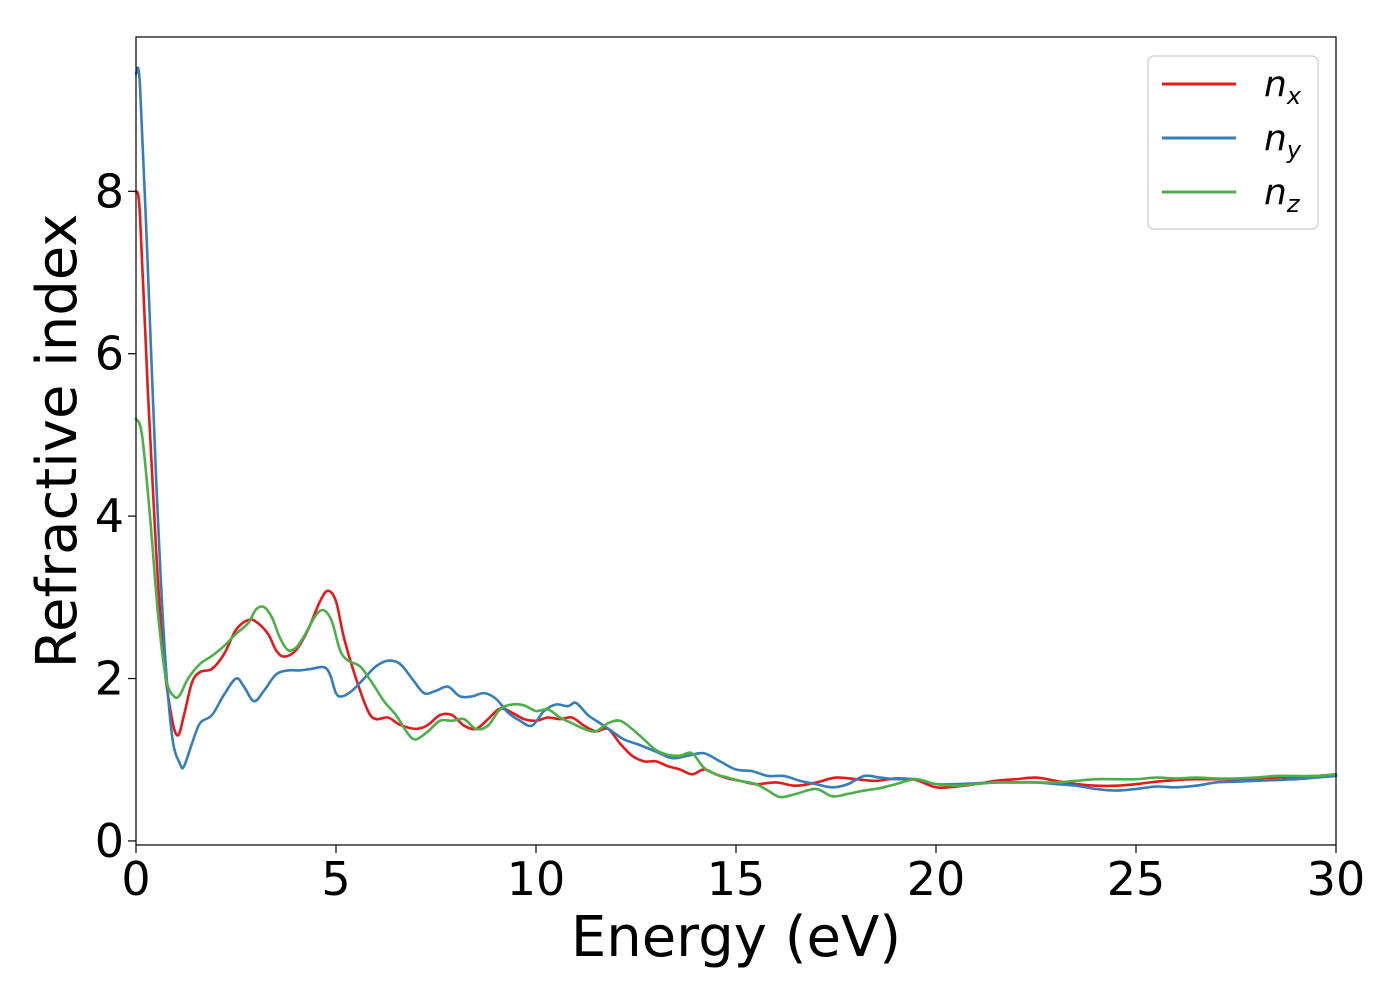  Describe the element at coordinates (1336, 879) in the screenshot. I see `x-tick-label: 30` at that location.